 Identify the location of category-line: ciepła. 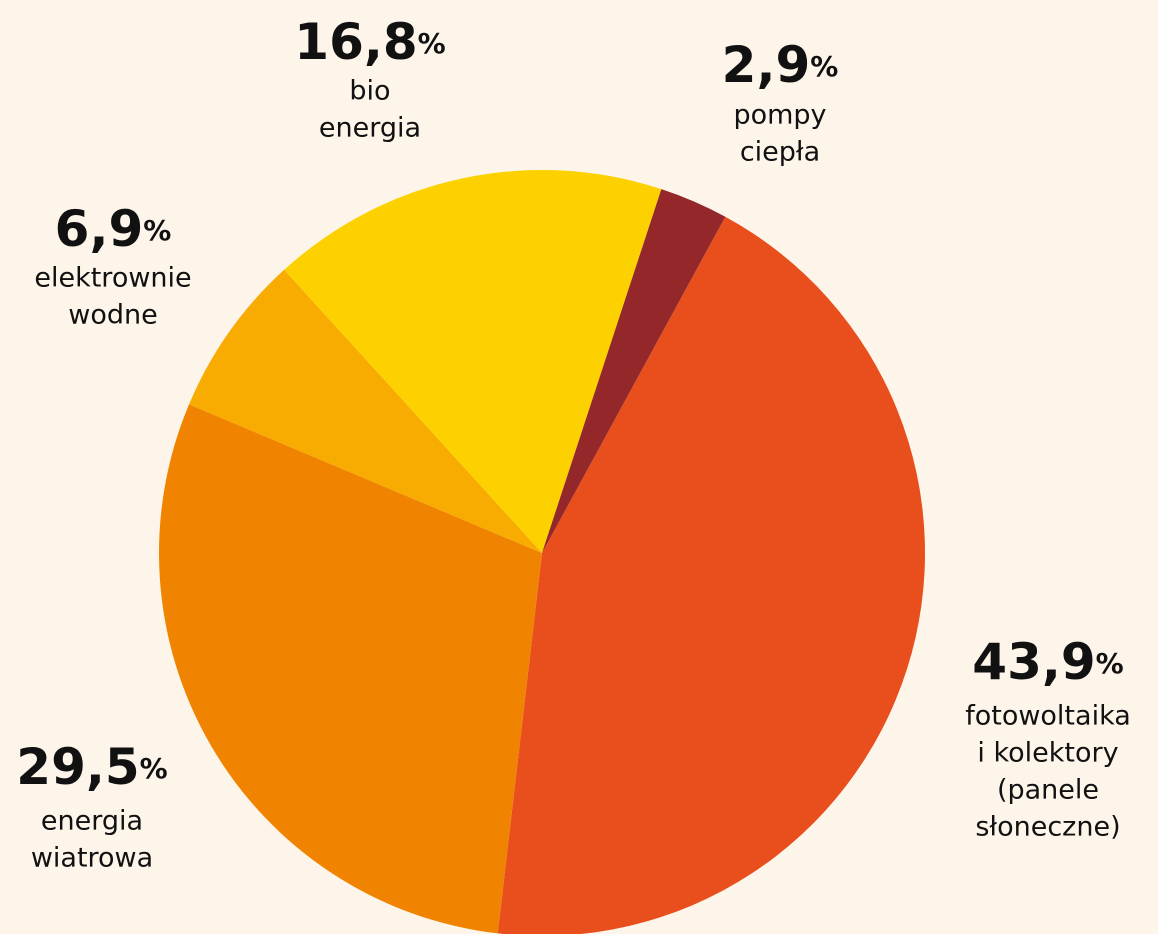
(780, 152).